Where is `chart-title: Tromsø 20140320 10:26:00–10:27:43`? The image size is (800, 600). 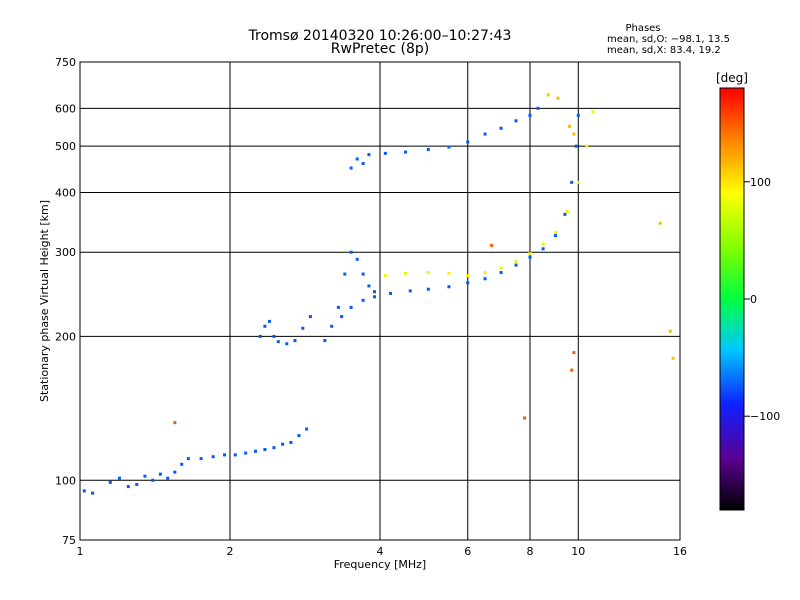
chart-title: Tromsø 20140320 10:26:00–10:27:43 is located at coordinates (380, 36).